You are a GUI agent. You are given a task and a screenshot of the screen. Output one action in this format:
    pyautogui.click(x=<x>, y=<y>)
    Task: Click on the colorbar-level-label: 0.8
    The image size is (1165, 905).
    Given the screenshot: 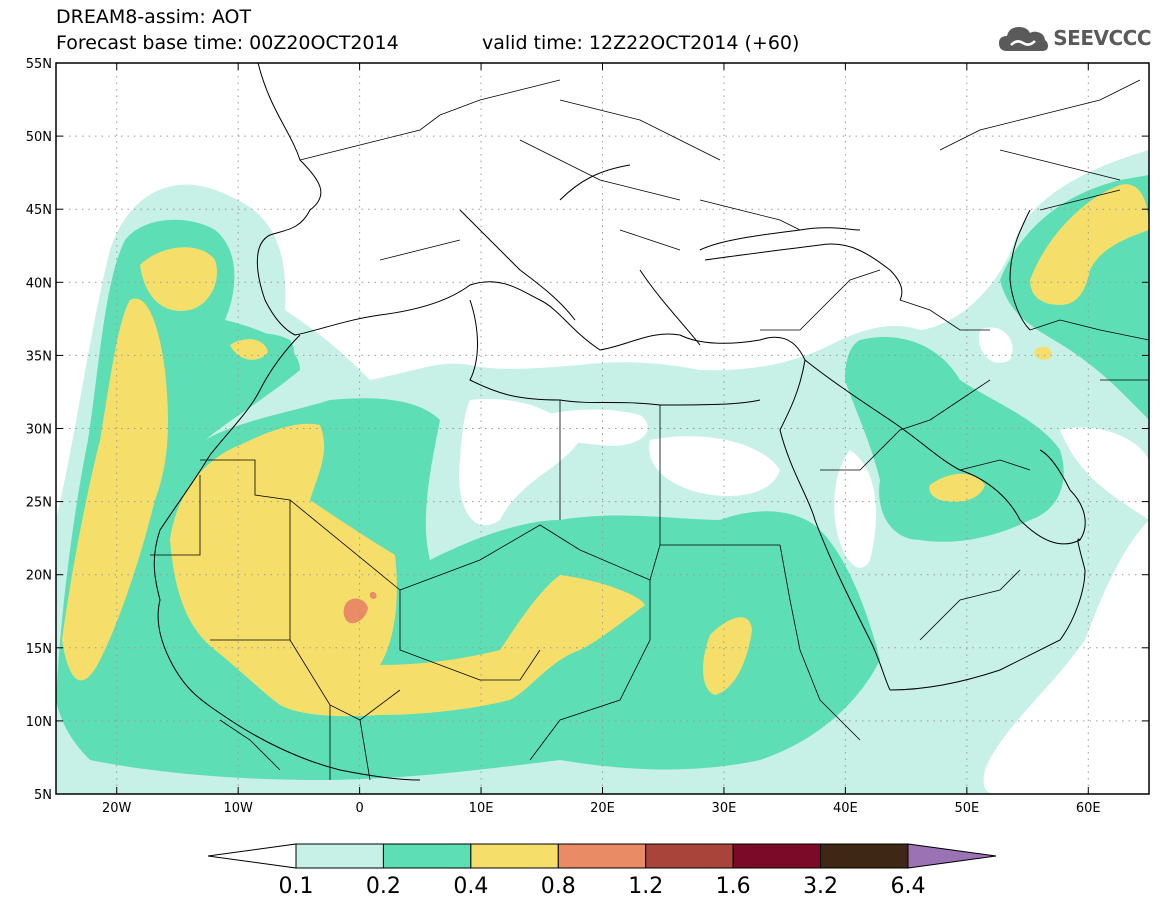 What is the action you would take?
    pyautogui.click(x=558, y=886)
    